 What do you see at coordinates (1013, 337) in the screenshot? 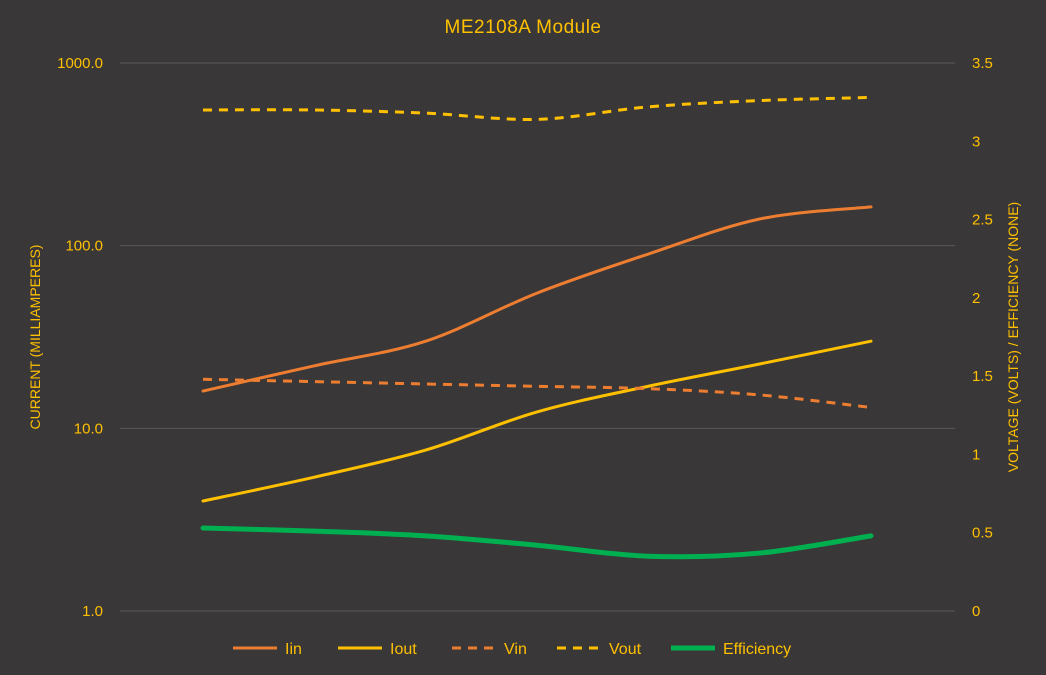
I see `right-axis-label: VOLTAGE (VOLTS) / EFFICIENCY (NONE)` at bounding box center [1013, 337].